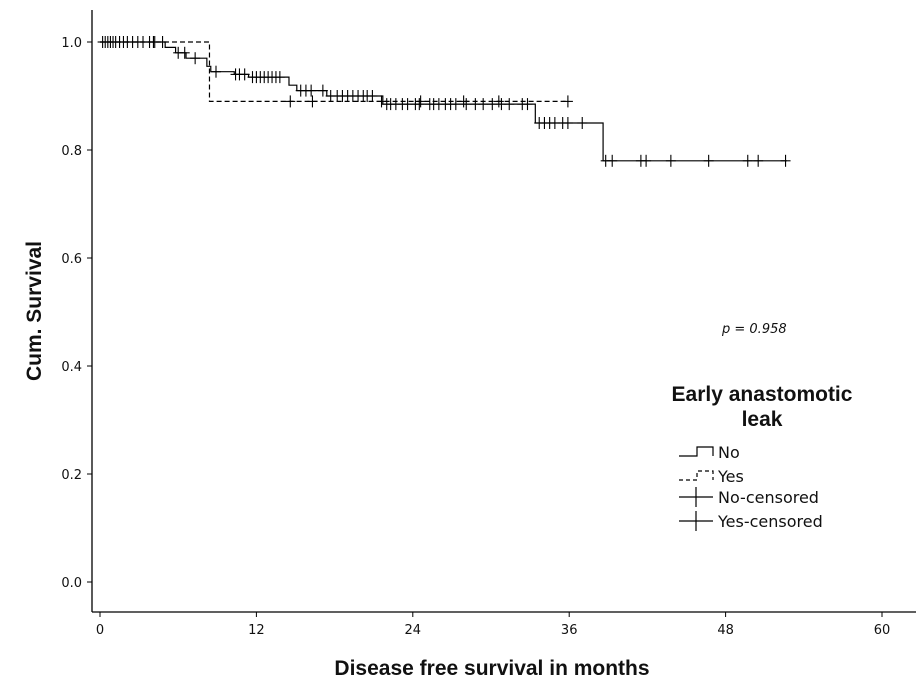 Image resolution: width=916 pixels, height=682 pixels. I want to click on series-no, so click(444, 101).